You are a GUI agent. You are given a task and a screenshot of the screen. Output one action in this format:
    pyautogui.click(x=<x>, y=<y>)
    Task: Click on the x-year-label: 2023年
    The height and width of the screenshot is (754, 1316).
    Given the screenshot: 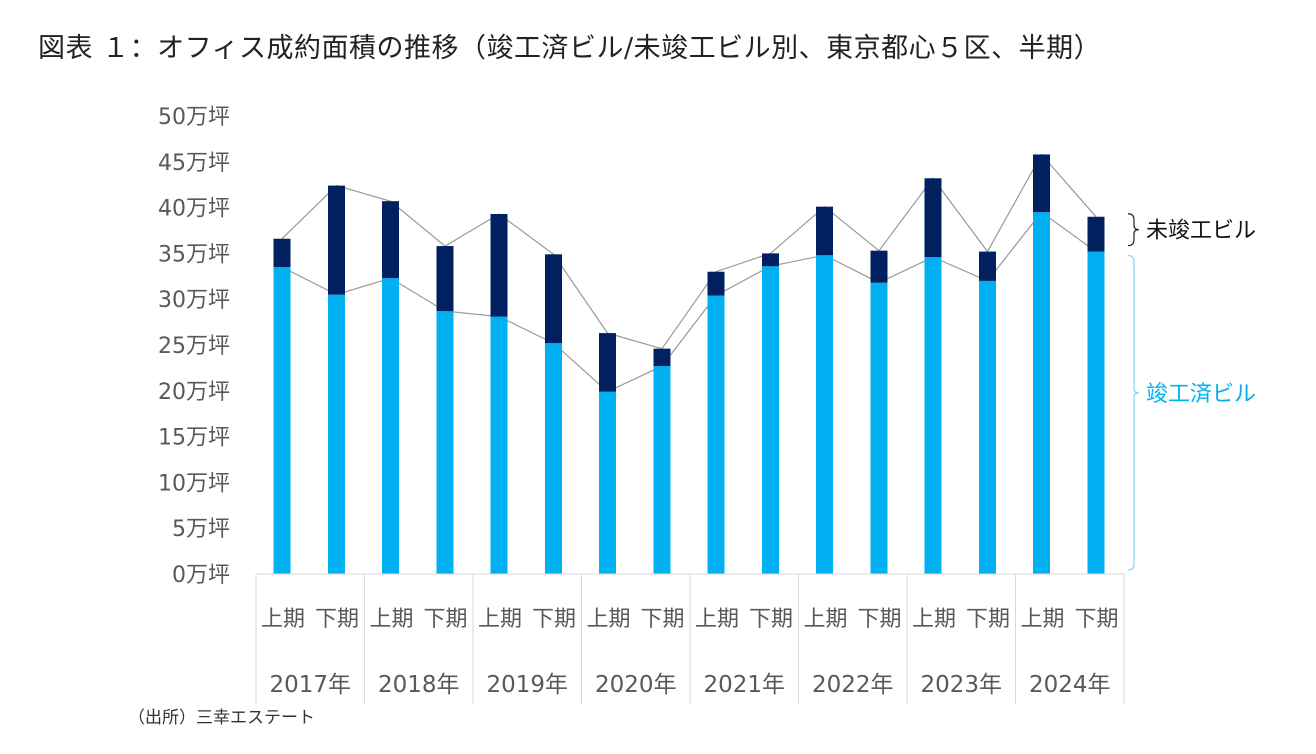 What is the action you would take?
    pyautogui.click(x=961, y=685)
    